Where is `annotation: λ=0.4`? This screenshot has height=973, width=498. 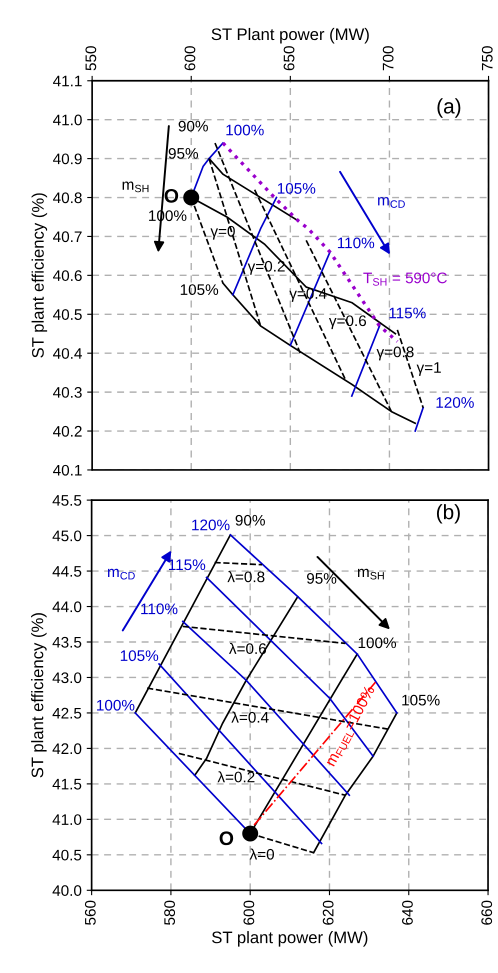
annotation: λ=0.4 is located at coordinates (250, 717).